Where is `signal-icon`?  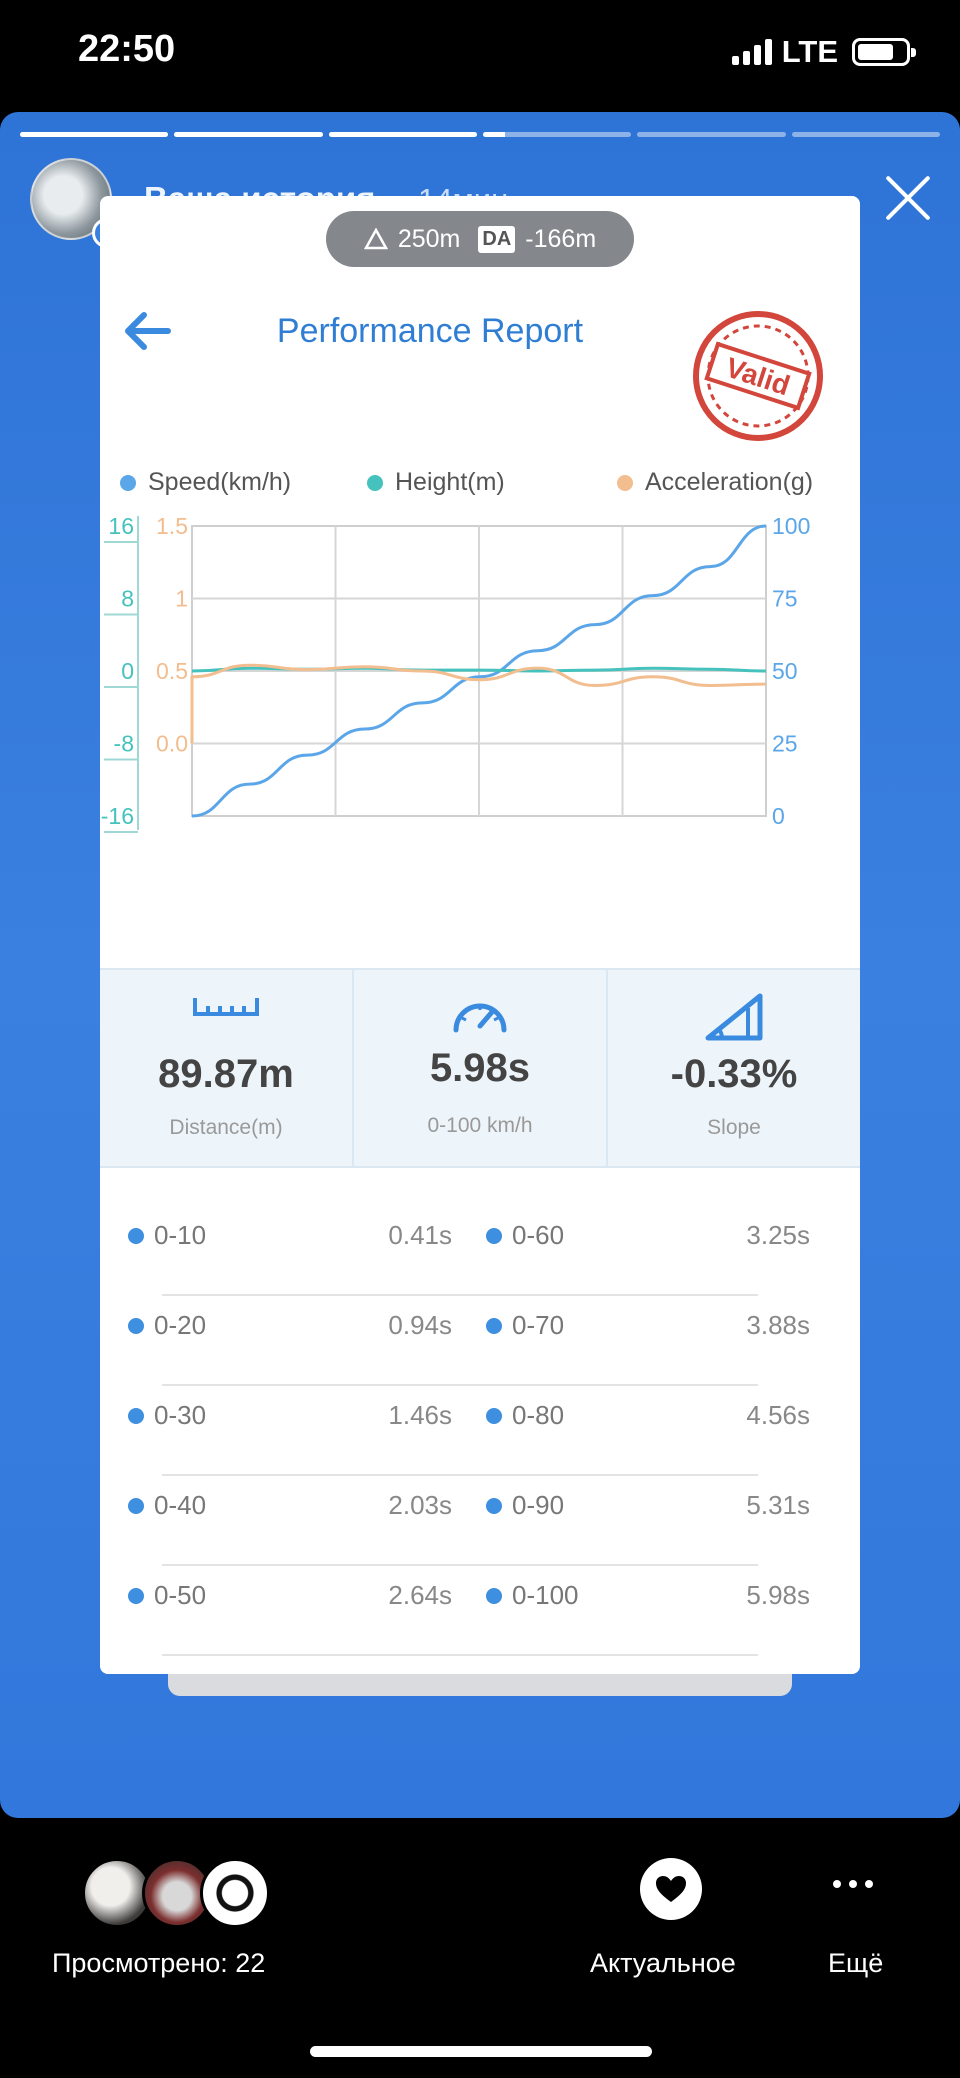 signal-icon is located at coordinates (751, 52).